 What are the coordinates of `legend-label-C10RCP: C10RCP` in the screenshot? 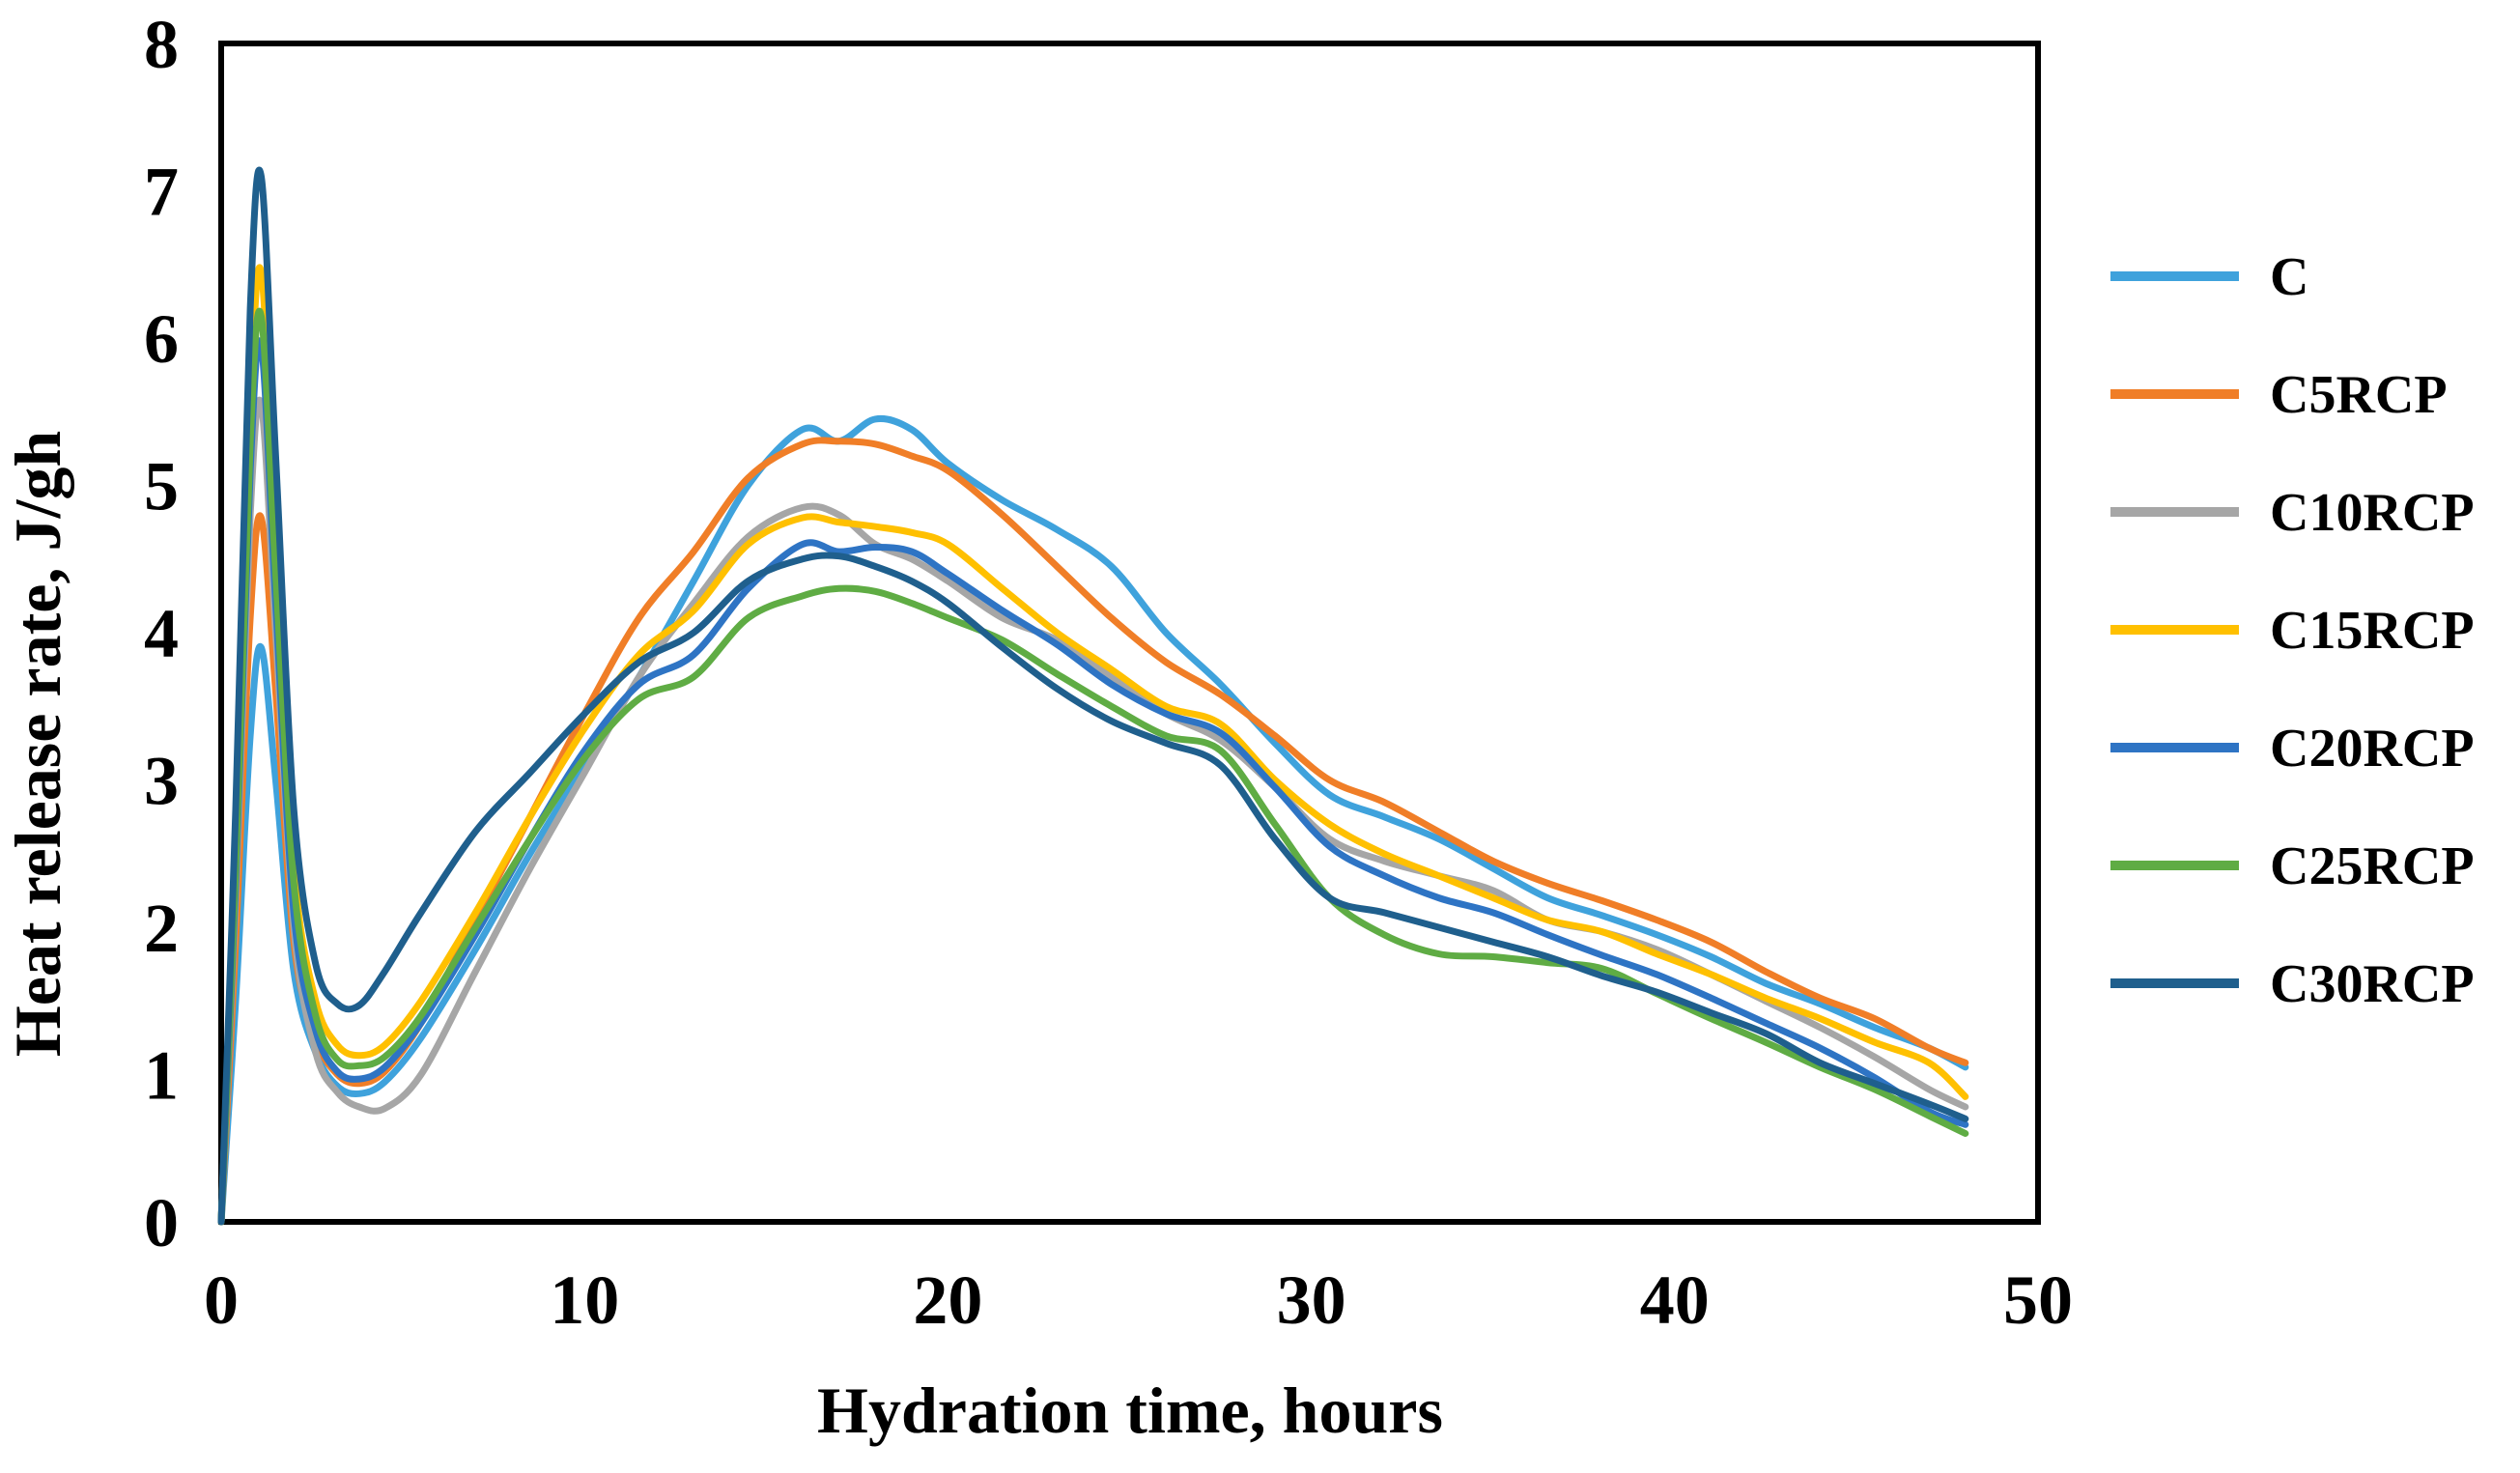 It's located at (2373, 513).